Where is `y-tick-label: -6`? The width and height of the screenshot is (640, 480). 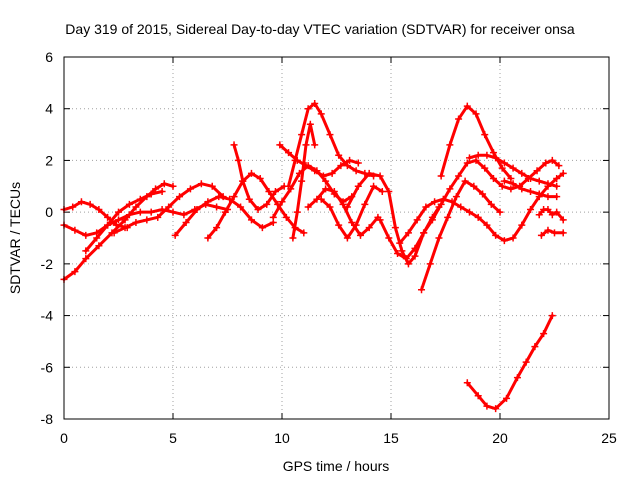
y-tick-label: -6 is located at coordinates (47, 367).